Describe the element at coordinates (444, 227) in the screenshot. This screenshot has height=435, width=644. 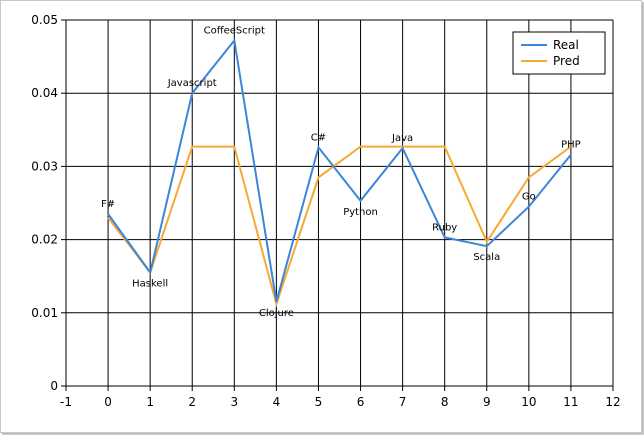
I see `point-label: Ruby` at that location.